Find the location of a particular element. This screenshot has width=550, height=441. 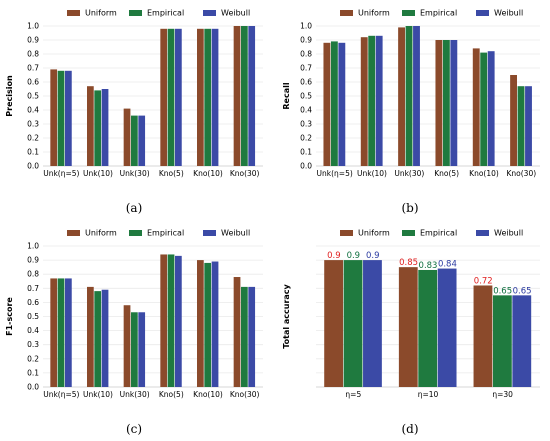

legend: Uniform Empirical Weibull is located at coordinates (158, 13).